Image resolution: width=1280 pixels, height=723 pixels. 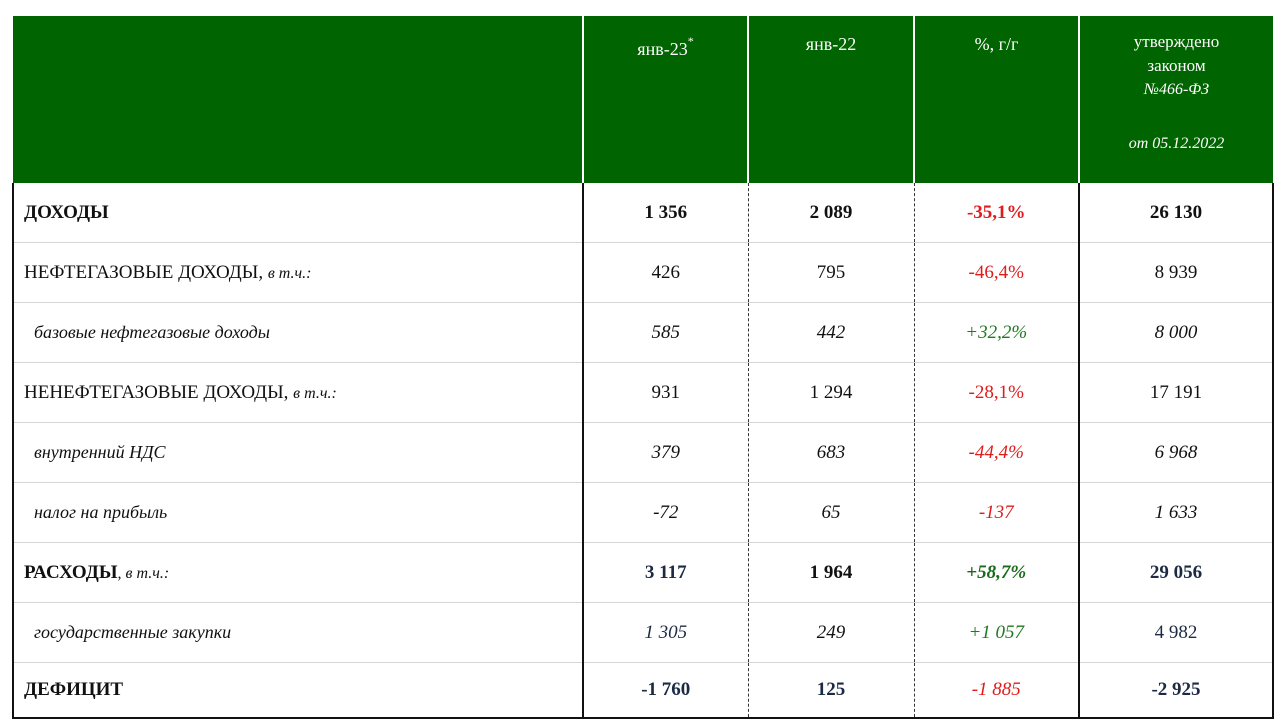 I want to click on header-empty-cell, so click(x=298, y=99).